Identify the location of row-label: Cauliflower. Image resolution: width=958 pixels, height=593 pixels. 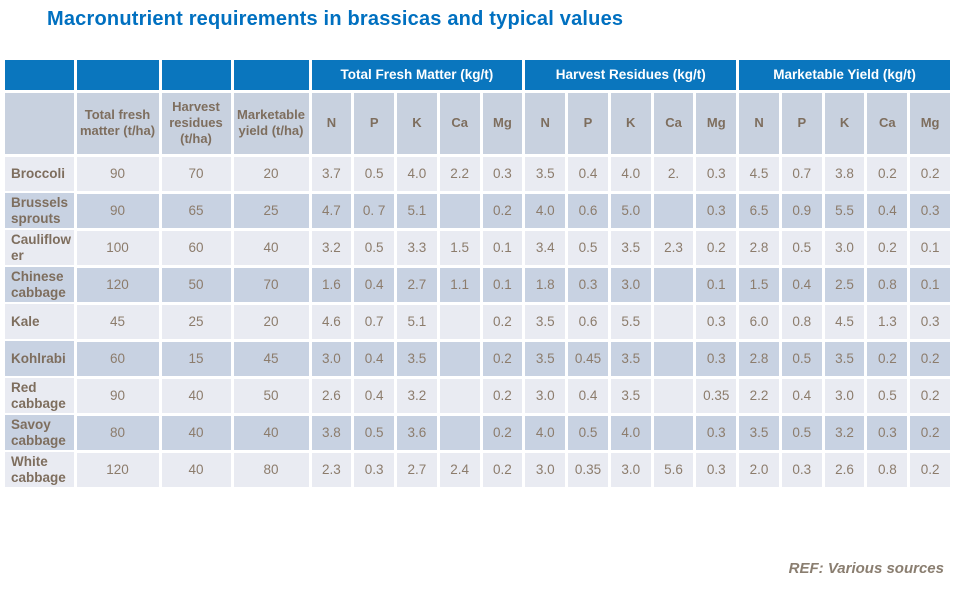
(41, 248).